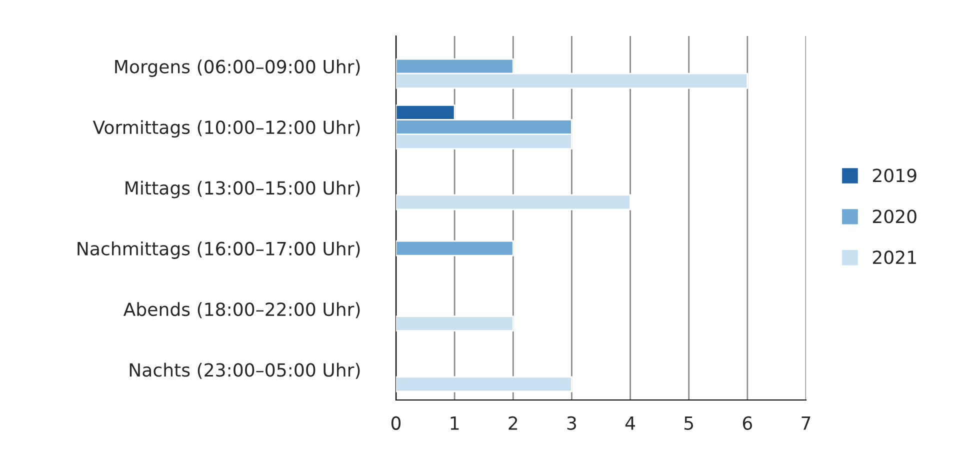  I want to click on y-tick-label: Abends (18:00–22:00 Uhr), so click(241, 310).